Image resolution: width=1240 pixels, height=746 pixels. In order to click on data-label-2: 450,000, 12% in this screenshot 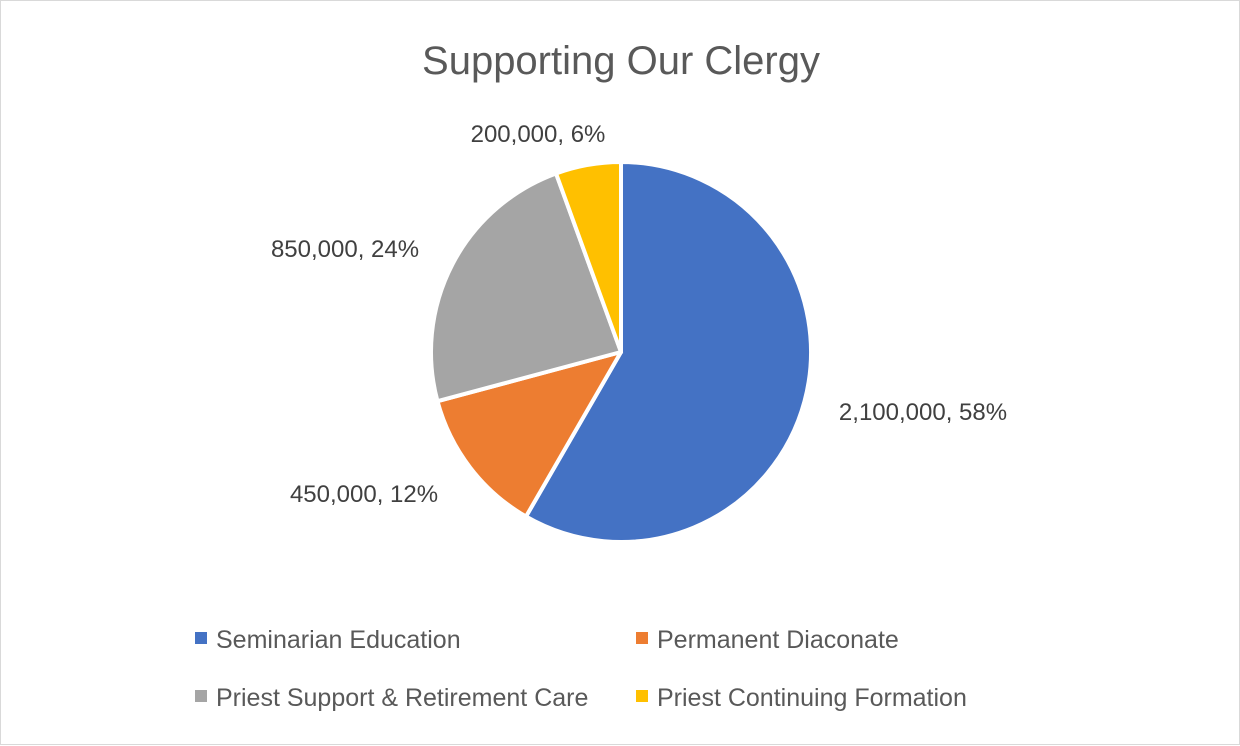, I will do `click(364, 494)`.